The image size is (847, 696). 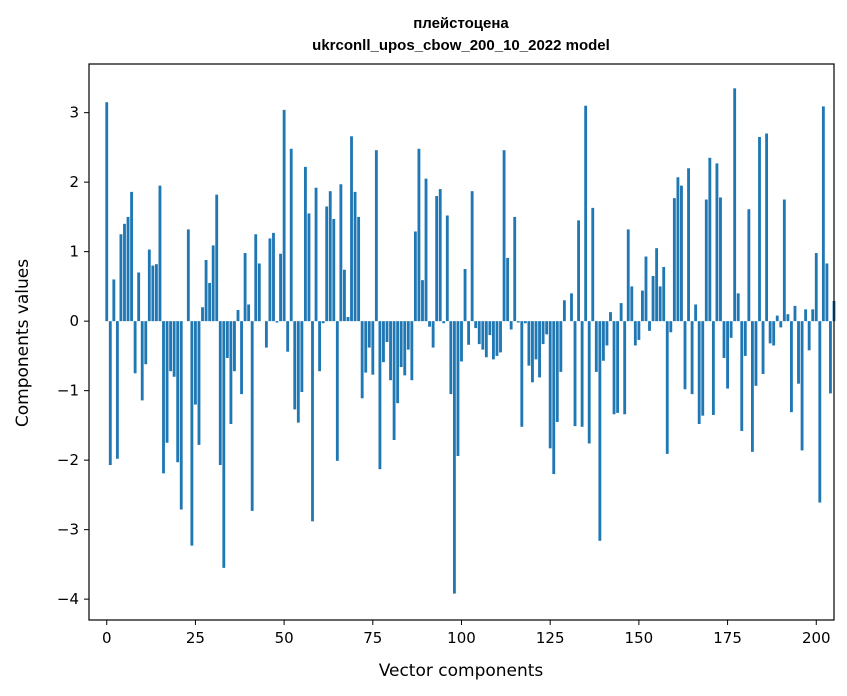 What do you see at coordinates (74, 113) in the screenshot?
I see `y-tick-label: 3` at bounding box center [74, 113].